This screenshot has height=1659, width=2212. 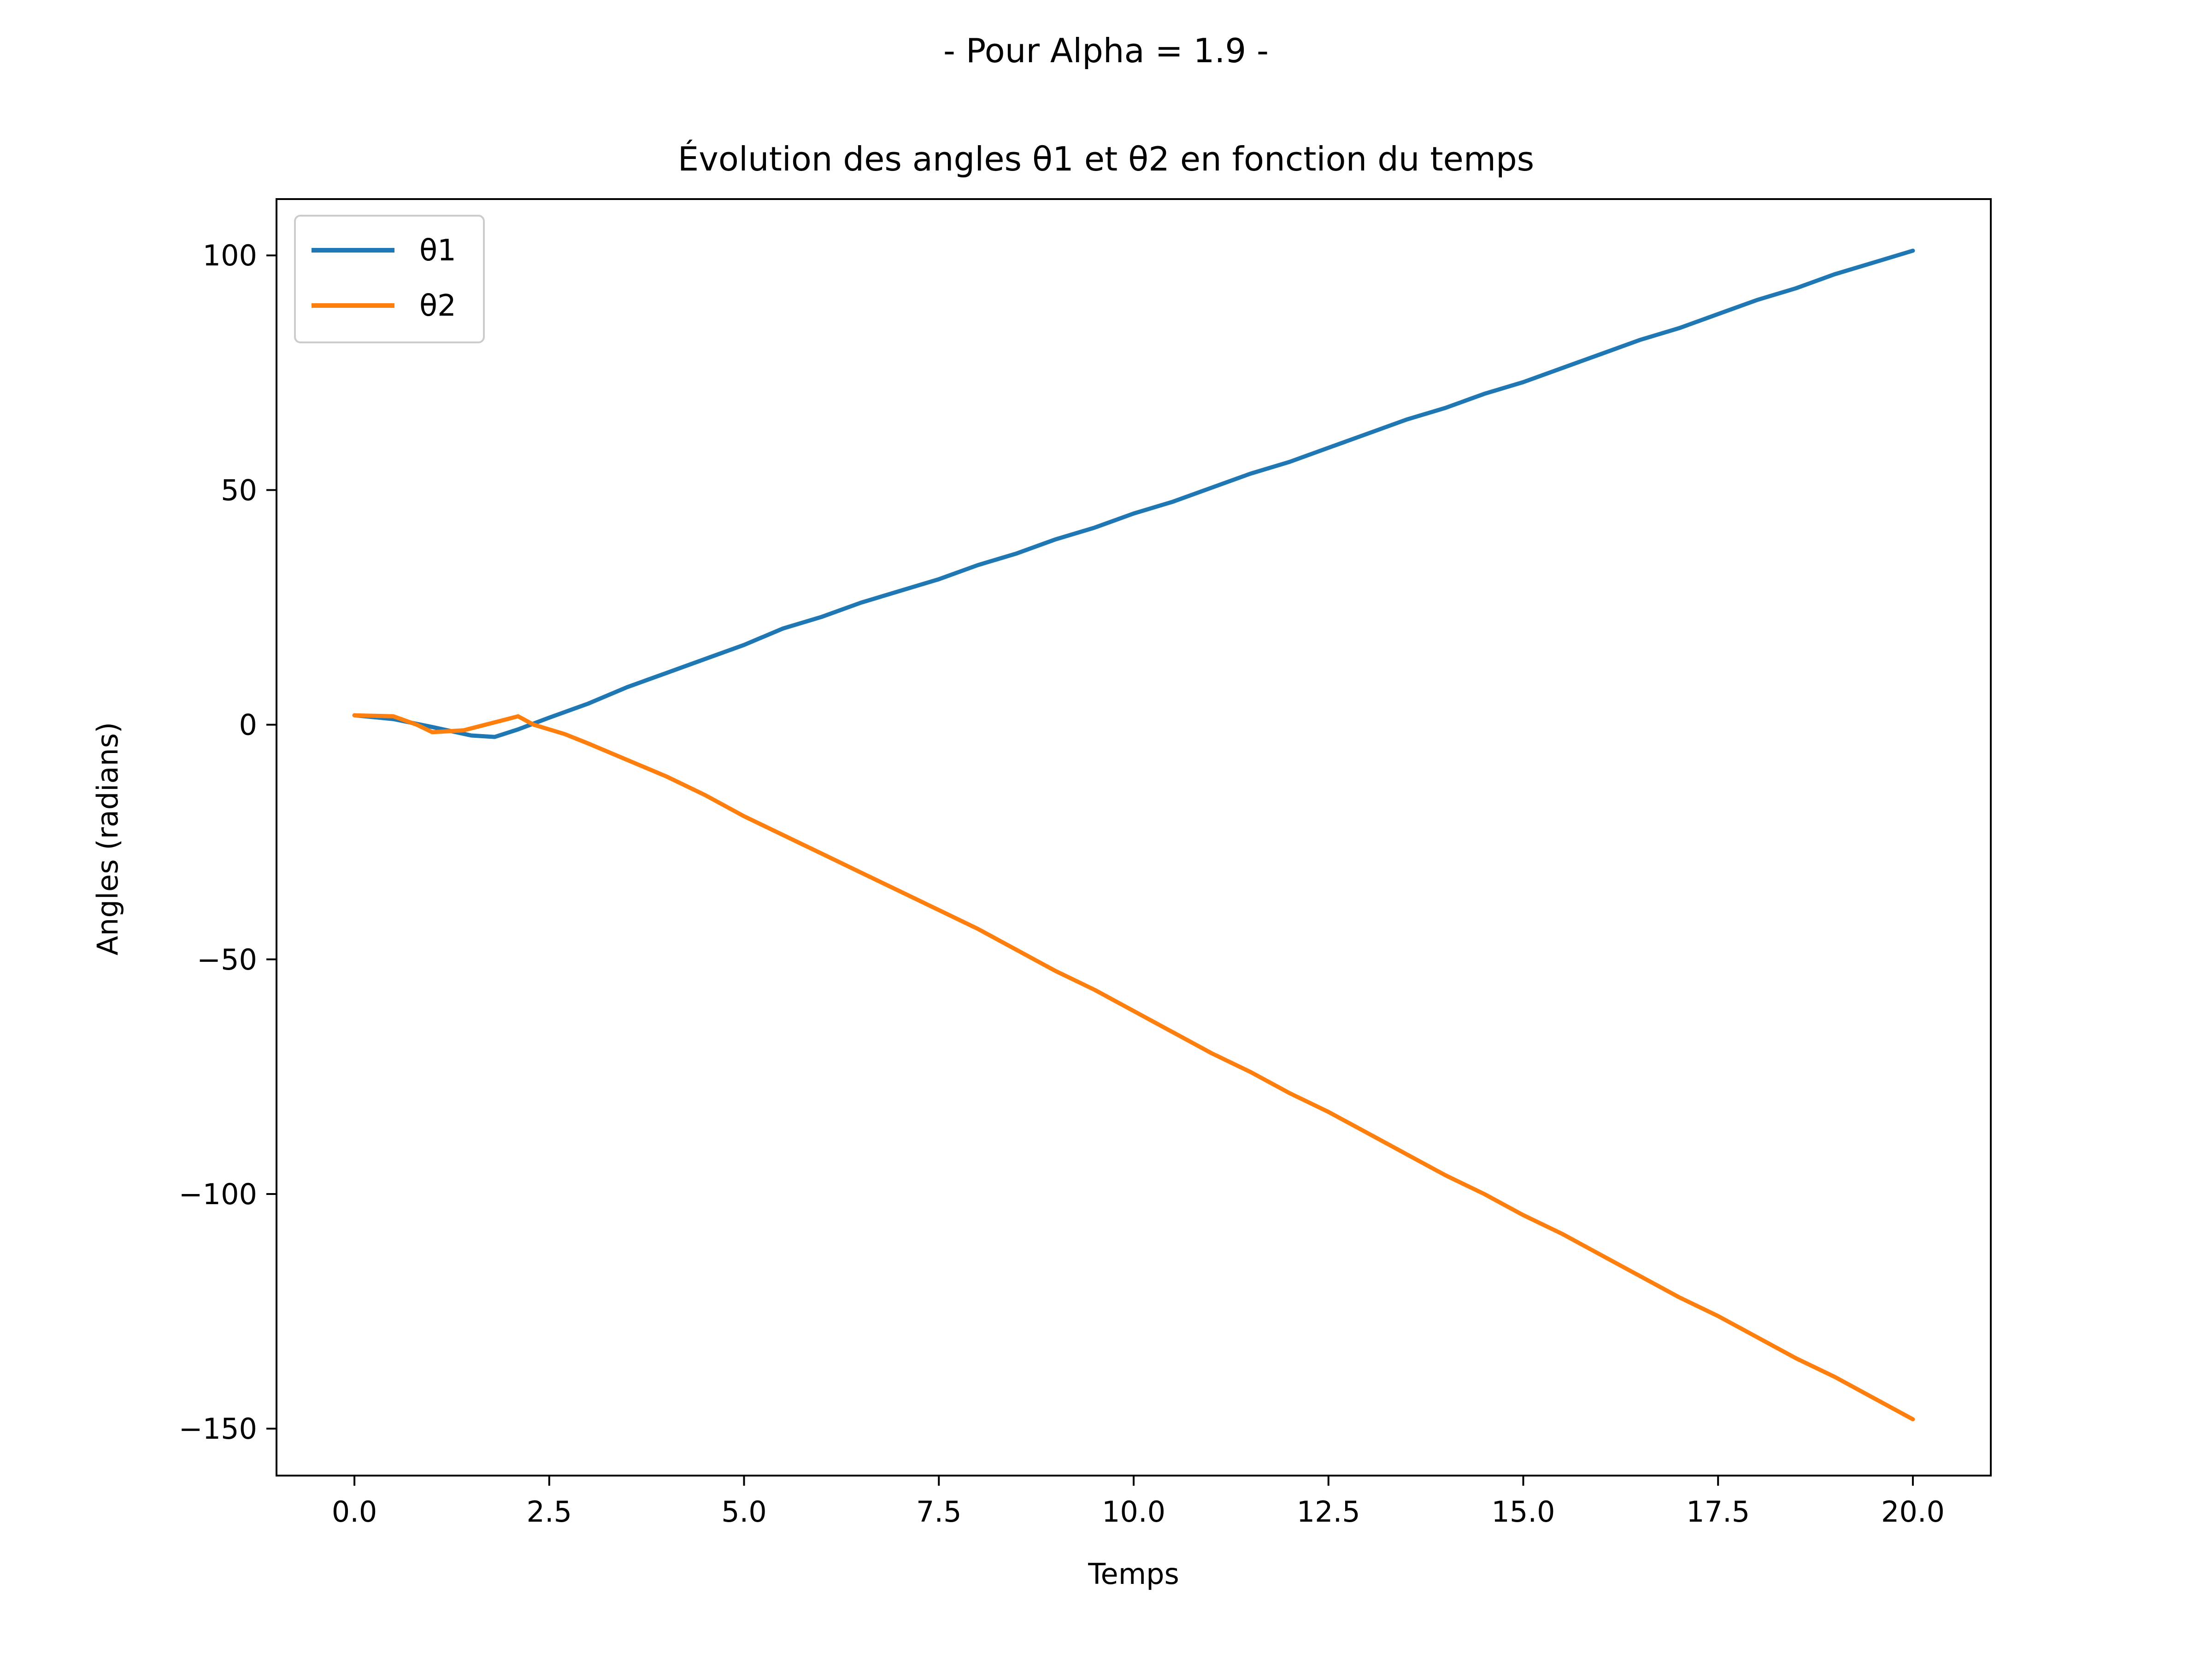 I want to click on legend-box, so click(x=389, y=279).